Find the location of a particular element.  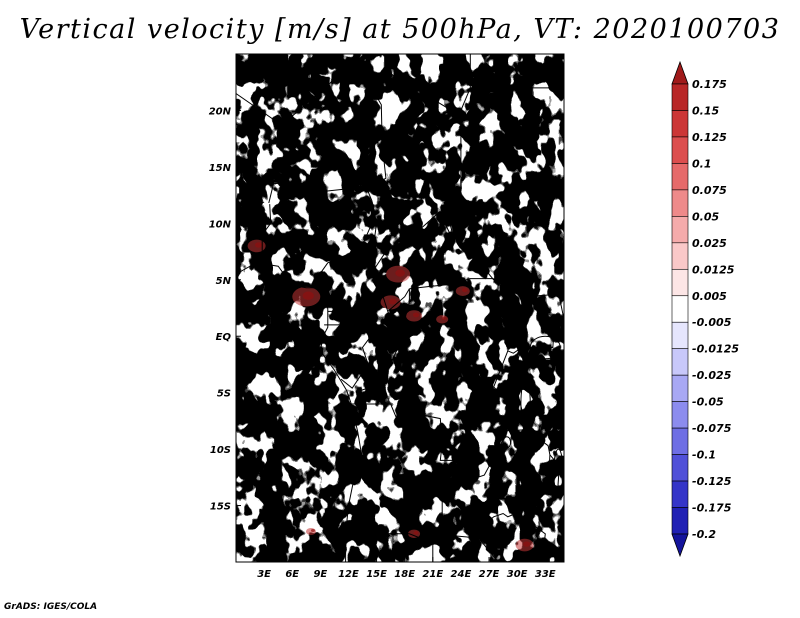

colorbar-label: 0.005 is located at coordinates (709, 296).